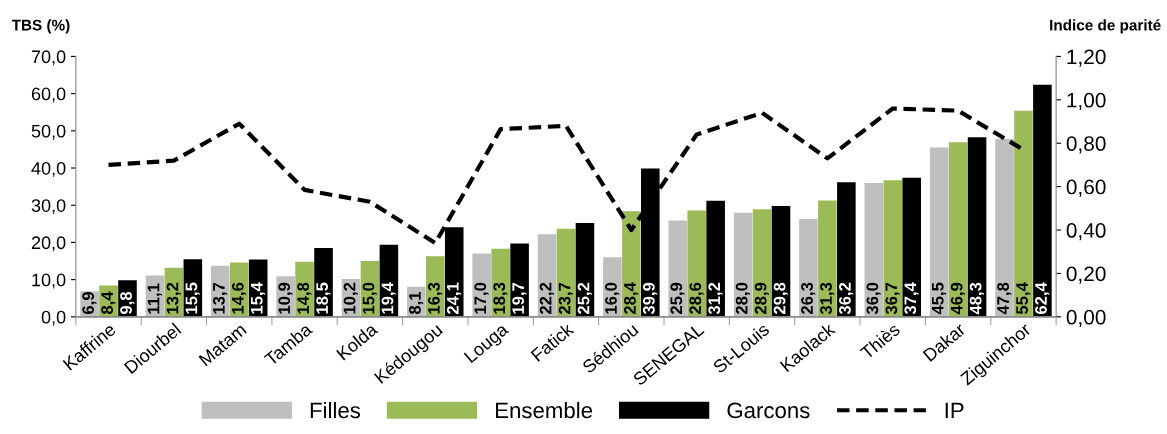 This screenshot has height=434, width=1167. What do you see at coordinates (388, 298) in the screenshot?
I see `data-label: 19,4` at bounding box center [388, 298].